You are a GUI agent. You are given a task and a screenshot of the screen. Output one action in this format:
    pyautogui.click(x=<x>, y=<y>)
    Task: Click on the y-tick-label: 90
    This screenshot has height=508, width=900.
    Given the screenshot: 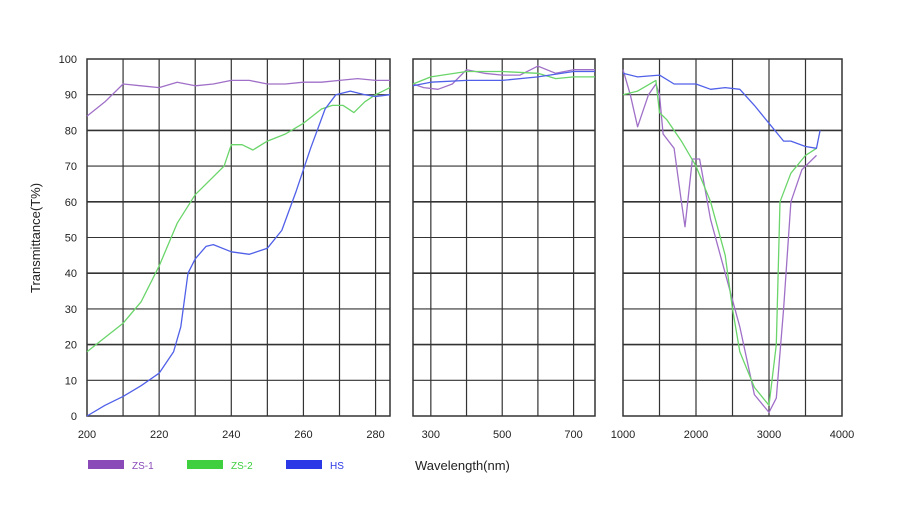 What is the action you would take?
    pyautogui.click(x=71, y=96)
    